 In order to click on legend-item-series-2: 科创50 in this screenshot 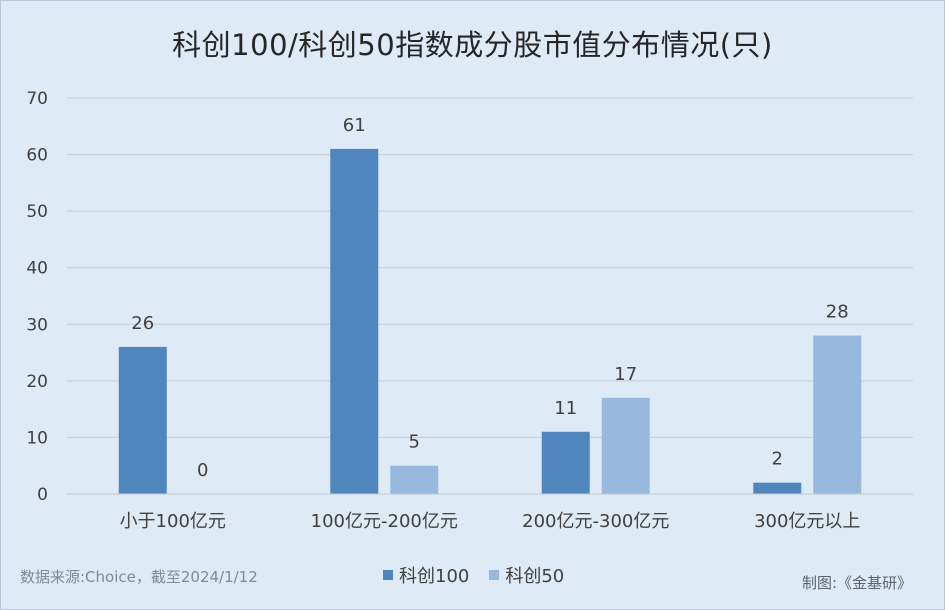, I will do `click(526, 575)`.